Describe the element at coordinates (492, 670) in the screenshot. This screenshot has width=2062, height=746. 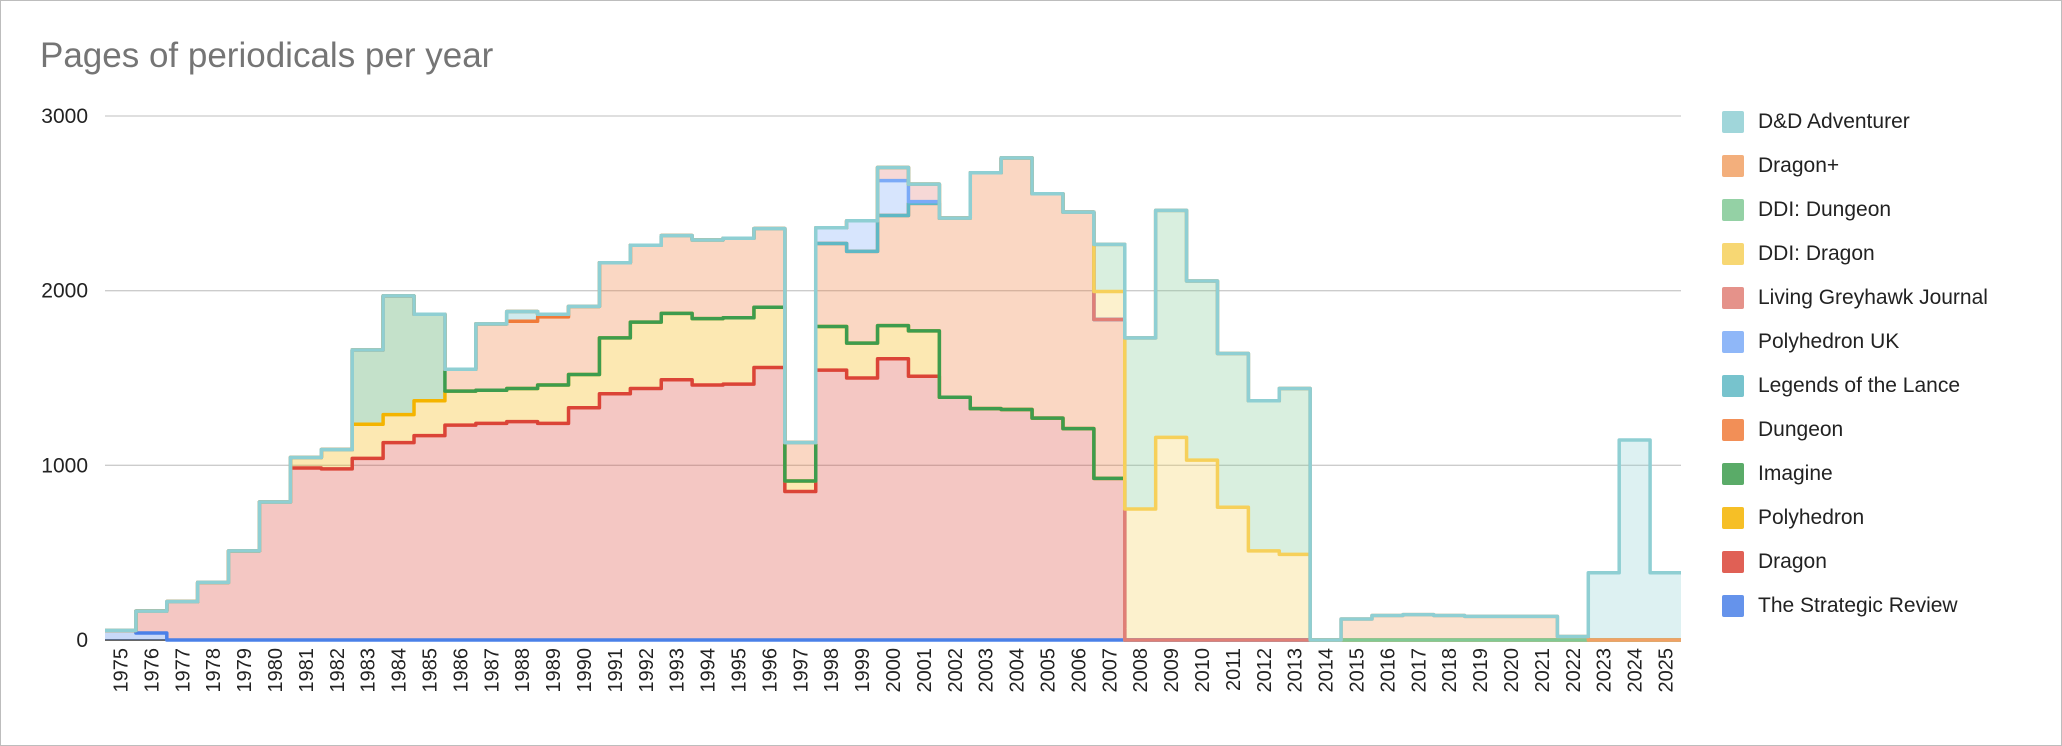
I see `x-tick-label: 1987` at that location.